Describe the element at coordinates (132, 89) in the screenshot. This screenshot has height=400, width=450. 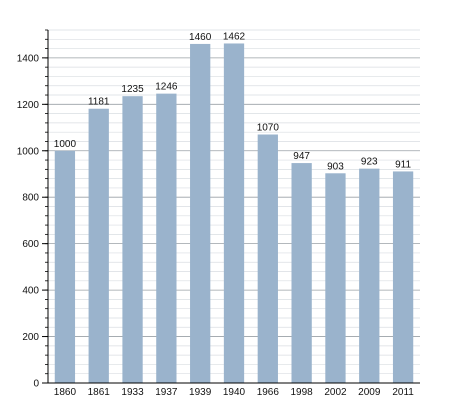
I see `data-label-1933: 1235` at that location.